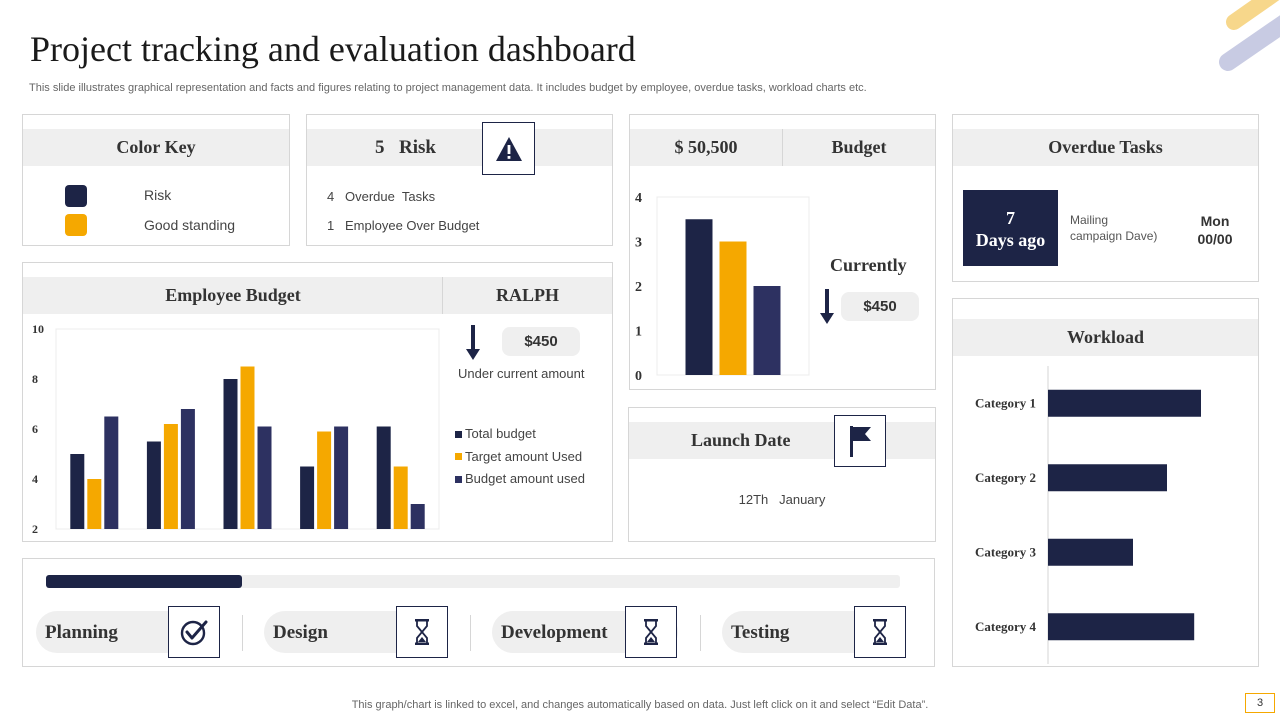 The height and width of the screenshot is (720, 1280). Describe the element at coordinates (760, 632) in the screenshot. I see `stage-label: Testing` at that location.